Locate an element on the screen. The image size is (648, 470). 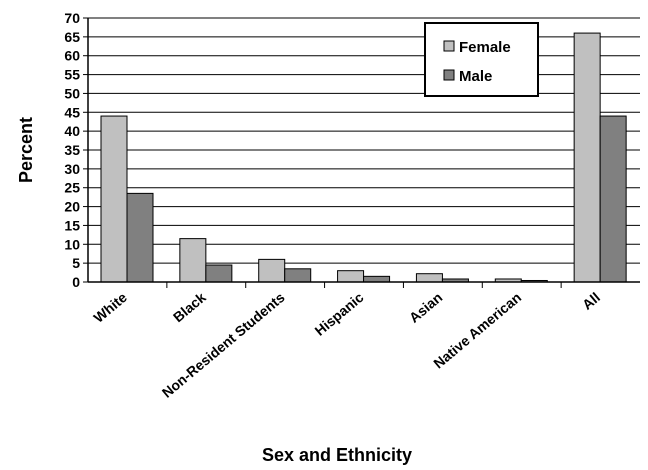
y-tick-labels: 0 5 10 15 20 25 30 35 40 45 50 55 60 65 70 is located at coordinates (72, 150).